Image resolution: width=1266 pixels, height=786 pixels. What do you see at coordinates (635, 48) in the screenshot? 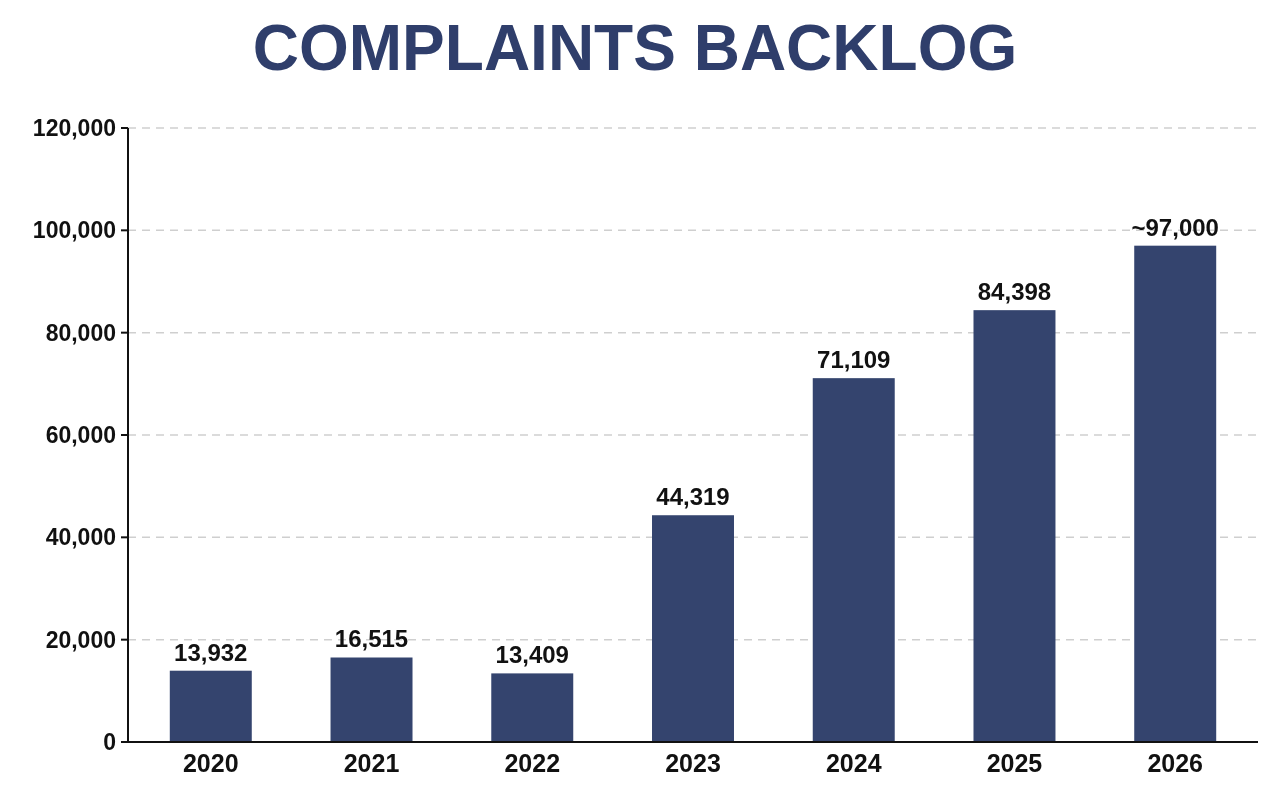
I see `chart-title: COMPLAINTS BACKLOG` at bounding box center [635, 48].